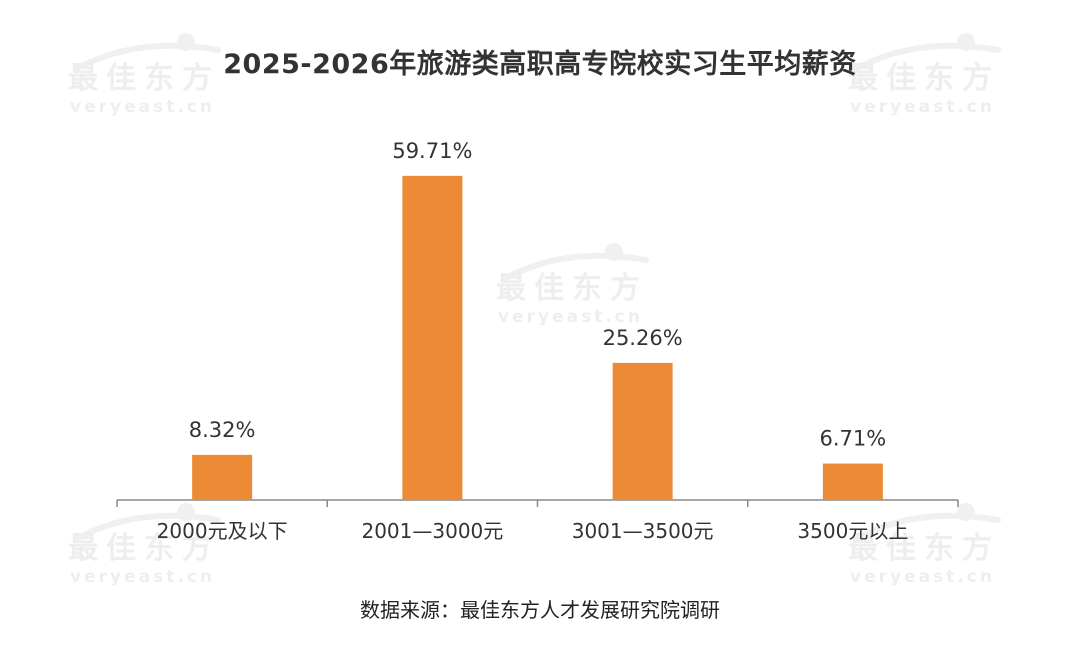 This screenshot has width=1080, height=652. What do you see at coordinates (852, 531) in the screenshot?
I see `category-tick-label: 3500元以上` at bounding box center [852, 531].